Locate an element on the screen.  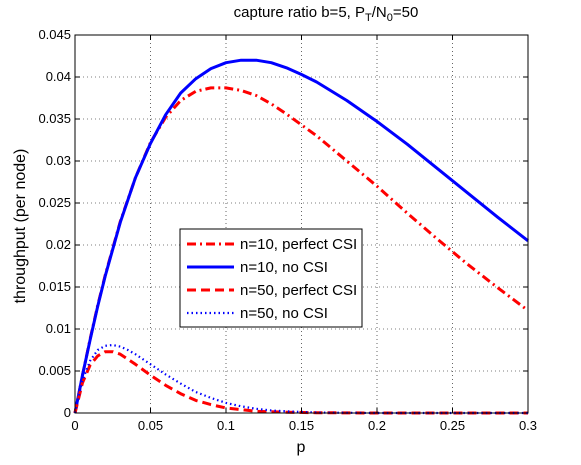
x-tick-label: 0.05 is located at coordinates (150, 425).